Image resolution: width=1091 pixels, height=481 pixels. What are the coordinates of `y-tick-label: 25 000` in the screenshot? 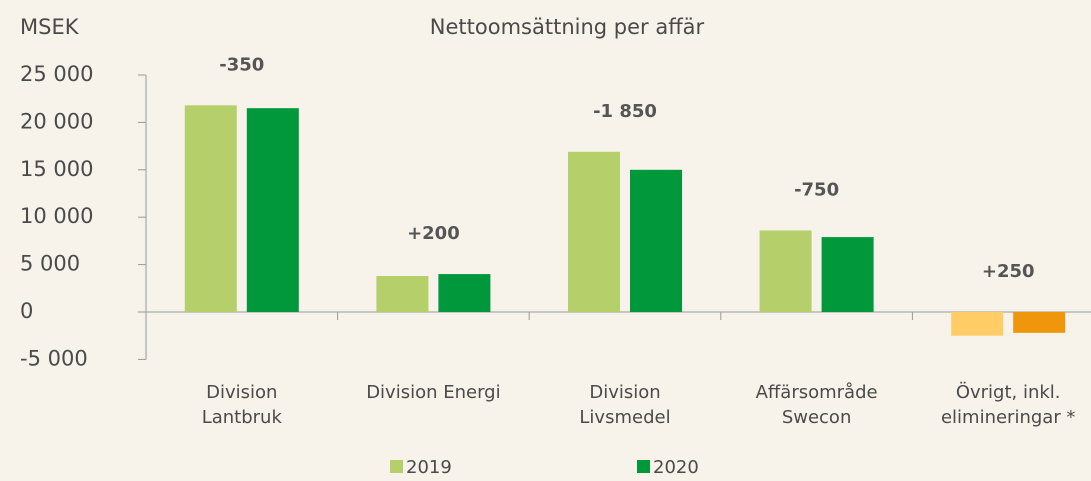 It's located at (56, 74).